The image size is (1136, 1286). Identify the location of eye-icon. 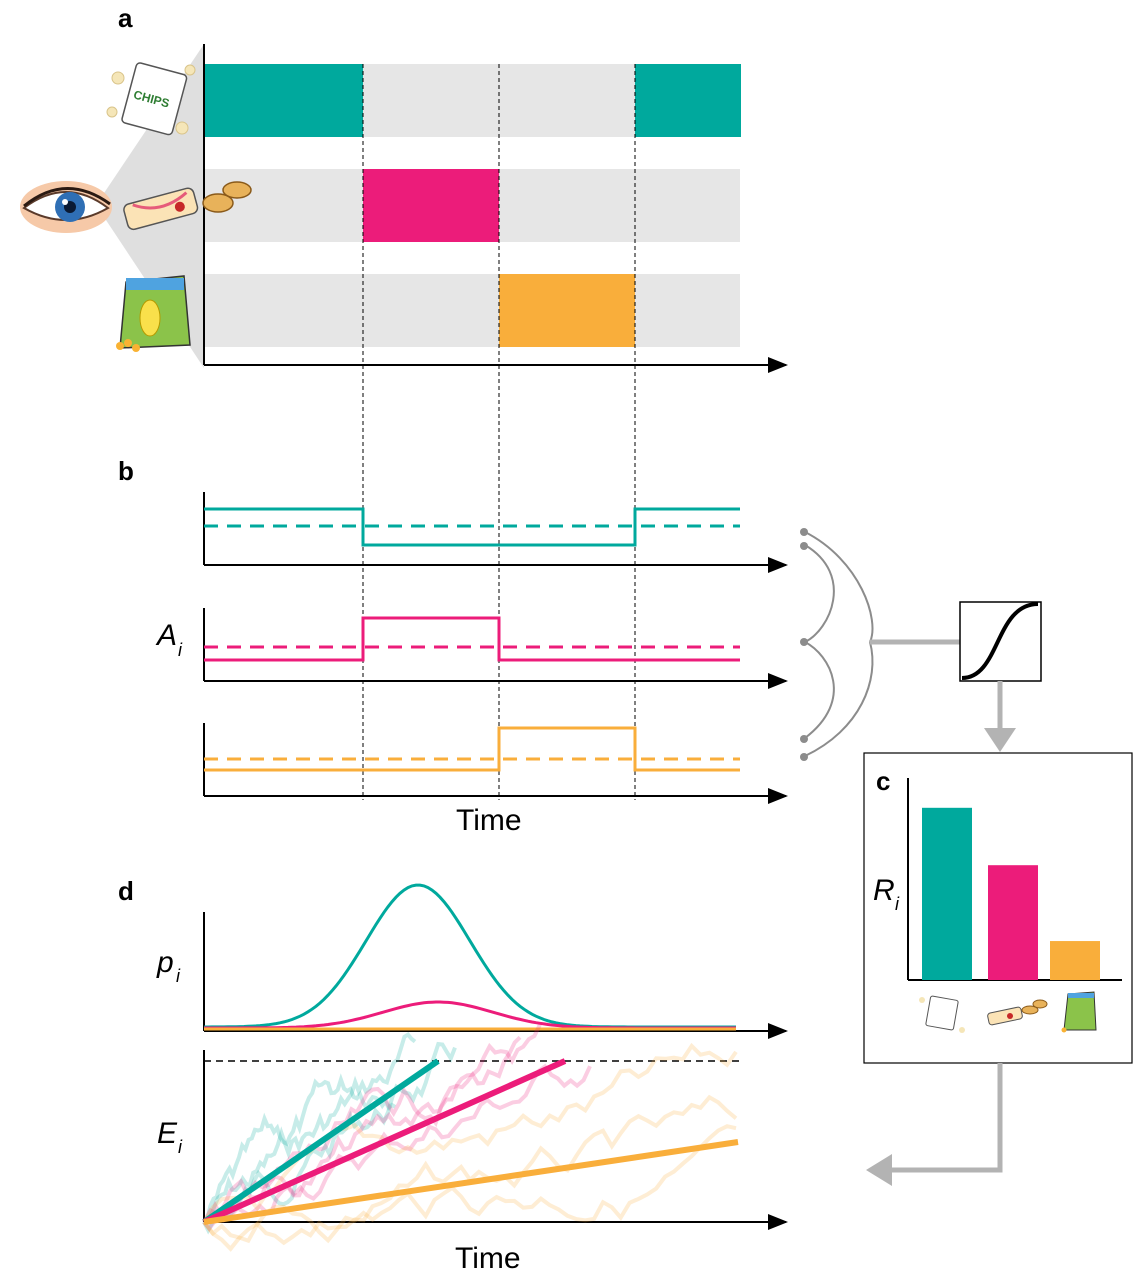
(66, 207).